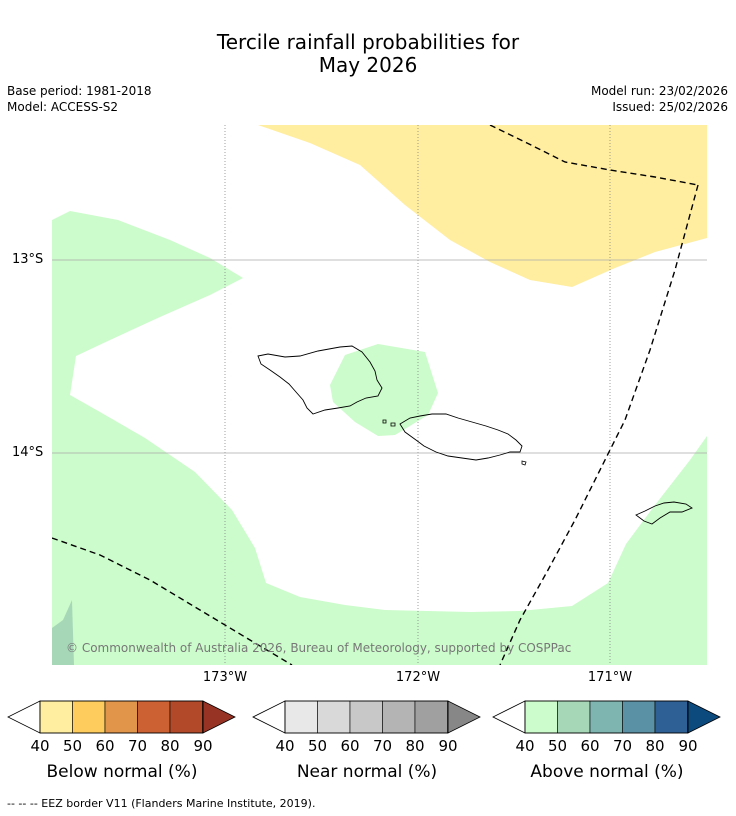  Describe the element at coordinates (610, 677) in the screenshot. I see `lon-label-171w: 171°W` at that location.